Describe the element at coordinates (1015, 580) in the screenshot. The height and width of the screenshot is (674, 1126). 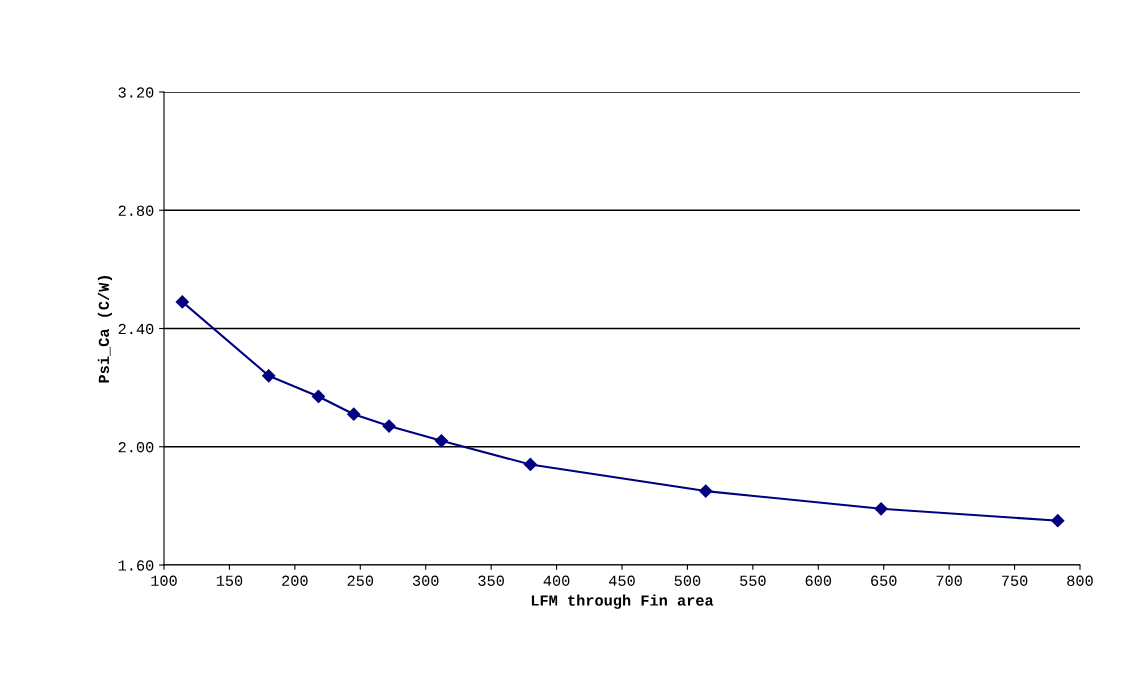
I see `x-tick-label: 750` at that location.